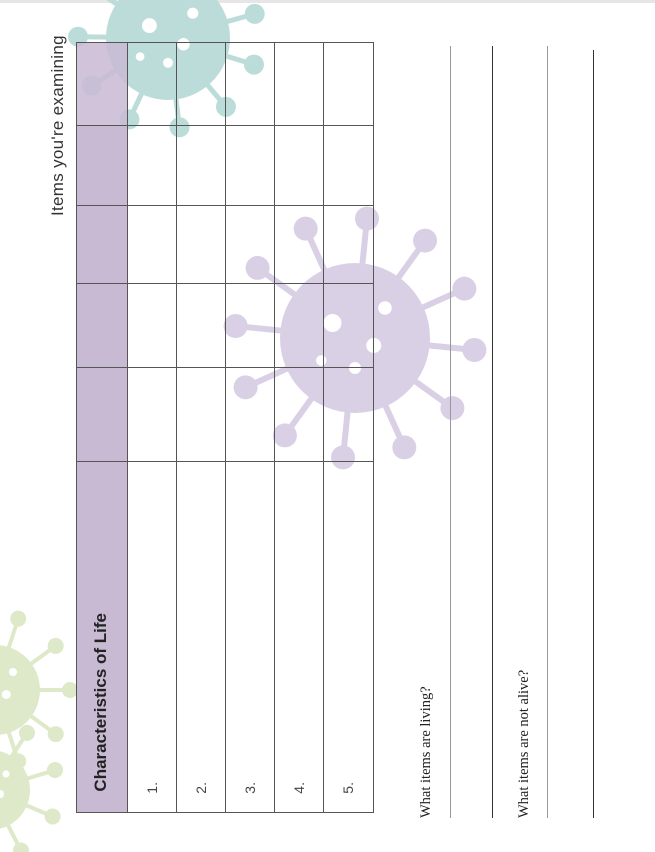 Image resolution: width=655 pixels, height=852 pixels. Describe the element at coordinates (426, 752) in the screenshot. I see `question-living: What items are living?` at that location.